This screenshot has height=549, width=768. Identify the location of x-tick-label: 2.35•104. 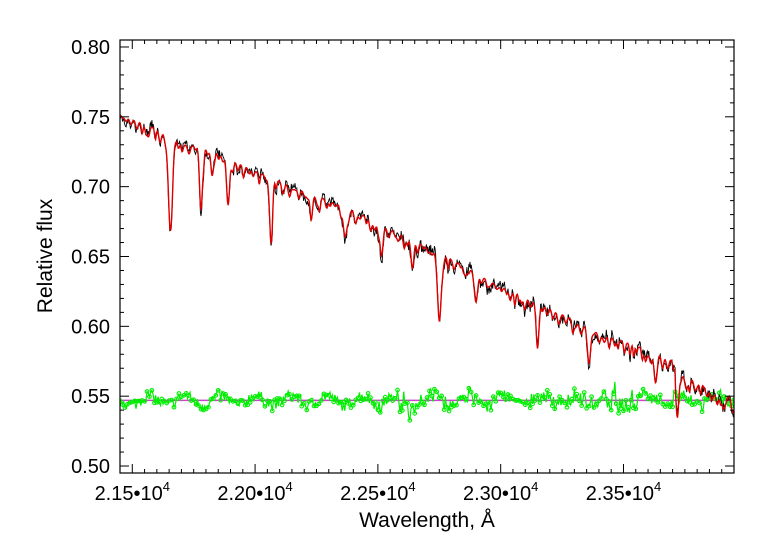
(623, 492).